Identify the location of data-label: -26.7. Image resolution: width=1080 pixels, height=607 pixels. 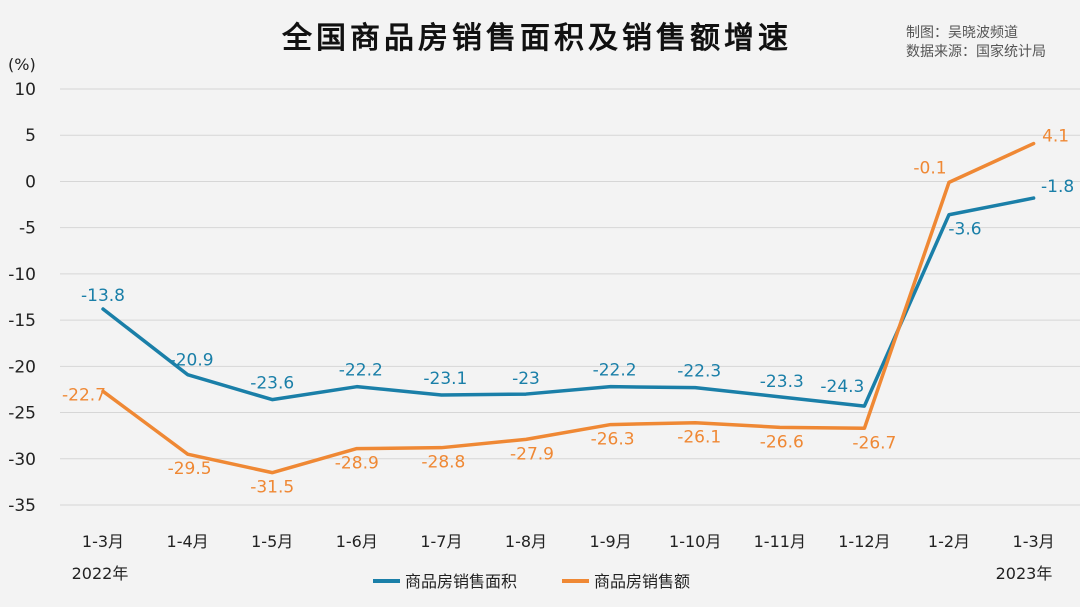
(874, 443).